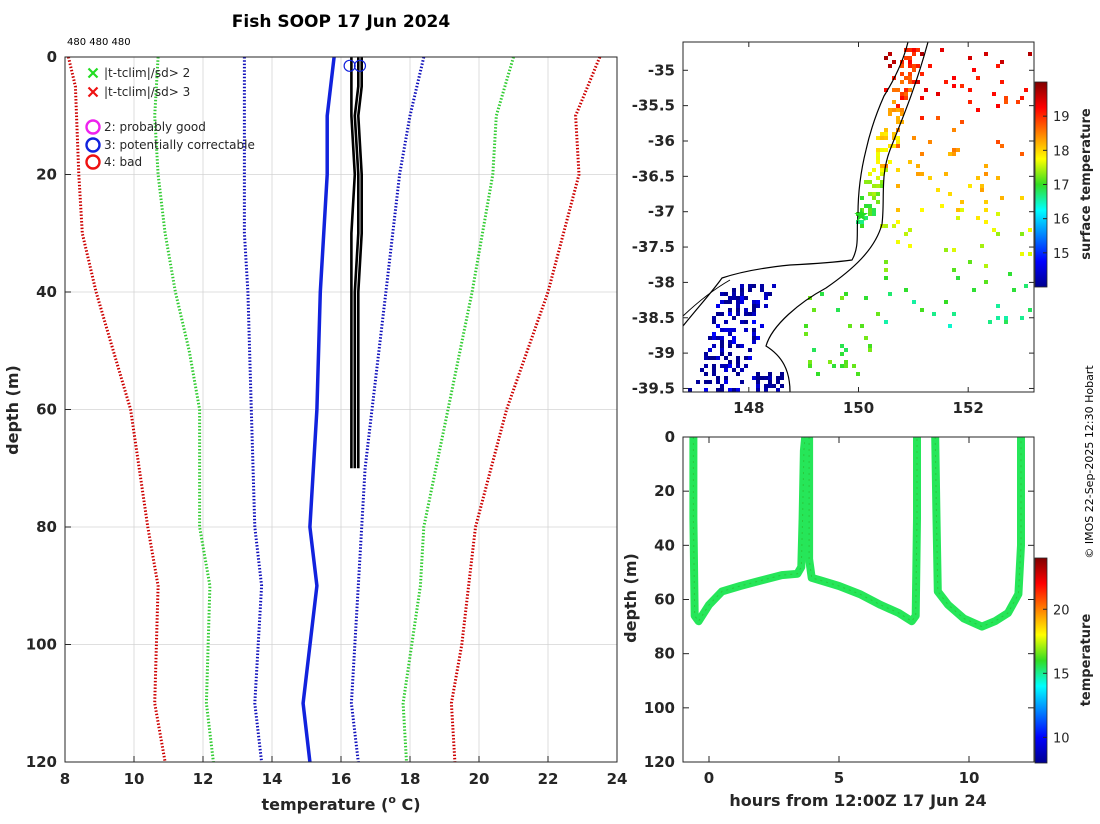  I want to click on time-depth-frame, so click(858, 599).